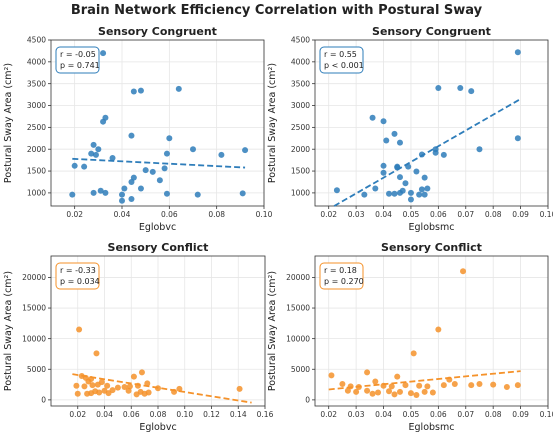  I want to click on x-tick-label: 0.12, so click(211, 414).